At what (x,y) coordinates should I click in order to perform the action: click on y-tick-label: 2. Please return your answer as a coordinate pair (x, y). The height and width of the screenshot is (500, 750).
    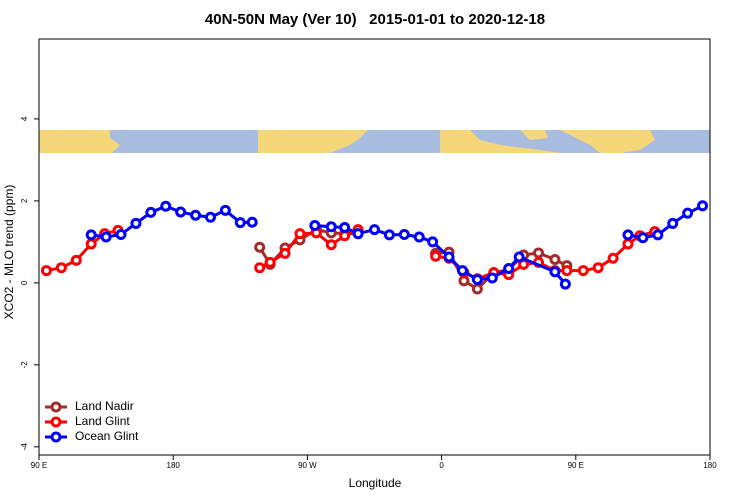
    Looking at the image, I should click on (24, 200).